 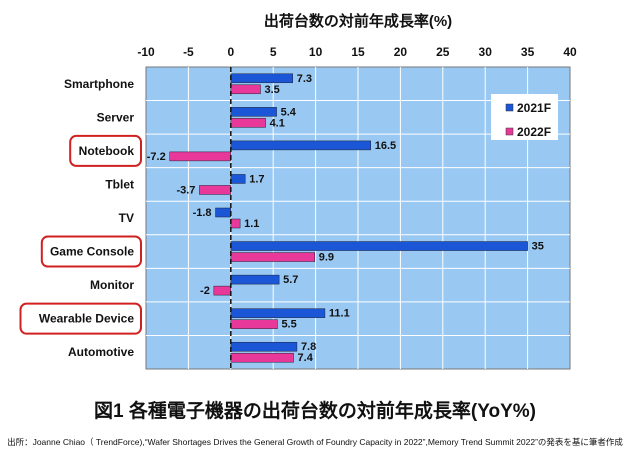 What do you see at coordinates (205, 291) in the screenshot?
I see `data-label: -2` at bounding box center [205, 291].